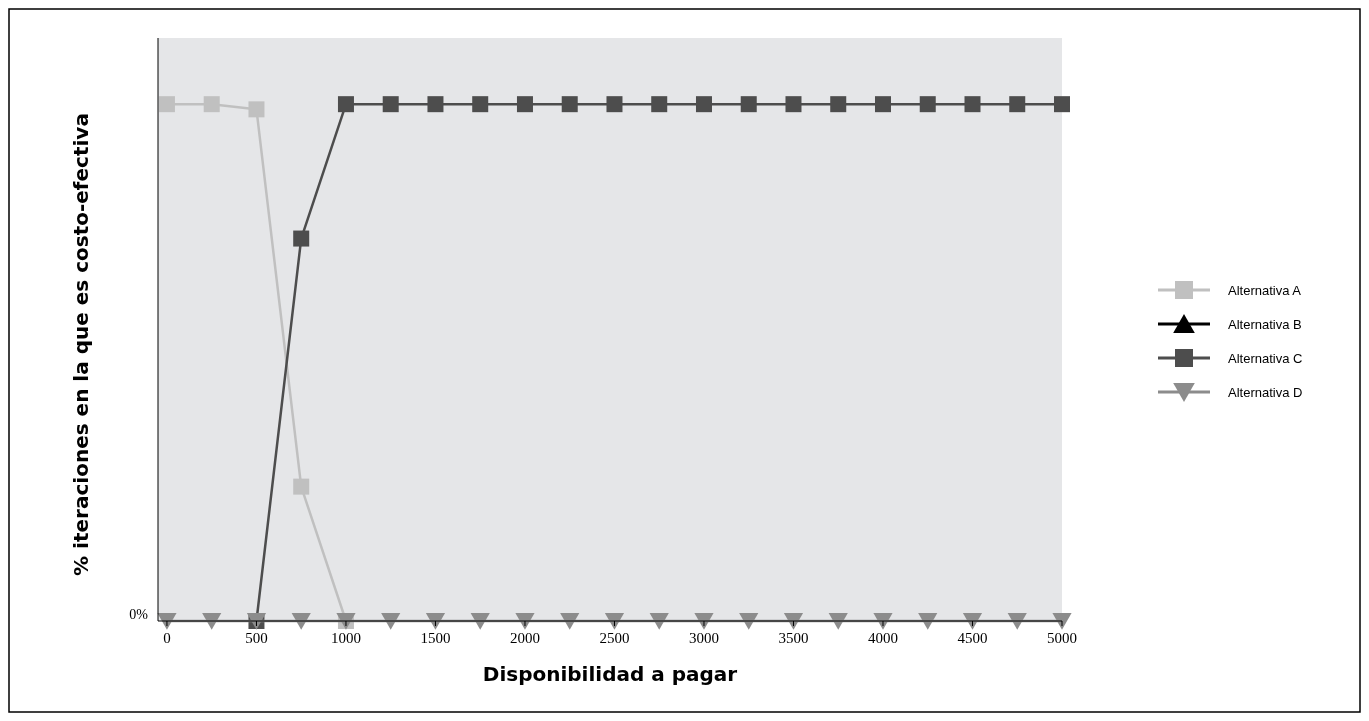  What do you see at coordinates (793, 638) in the screenshot?
I see `x-tick-label: 3500` at bounding box center [793, 638].